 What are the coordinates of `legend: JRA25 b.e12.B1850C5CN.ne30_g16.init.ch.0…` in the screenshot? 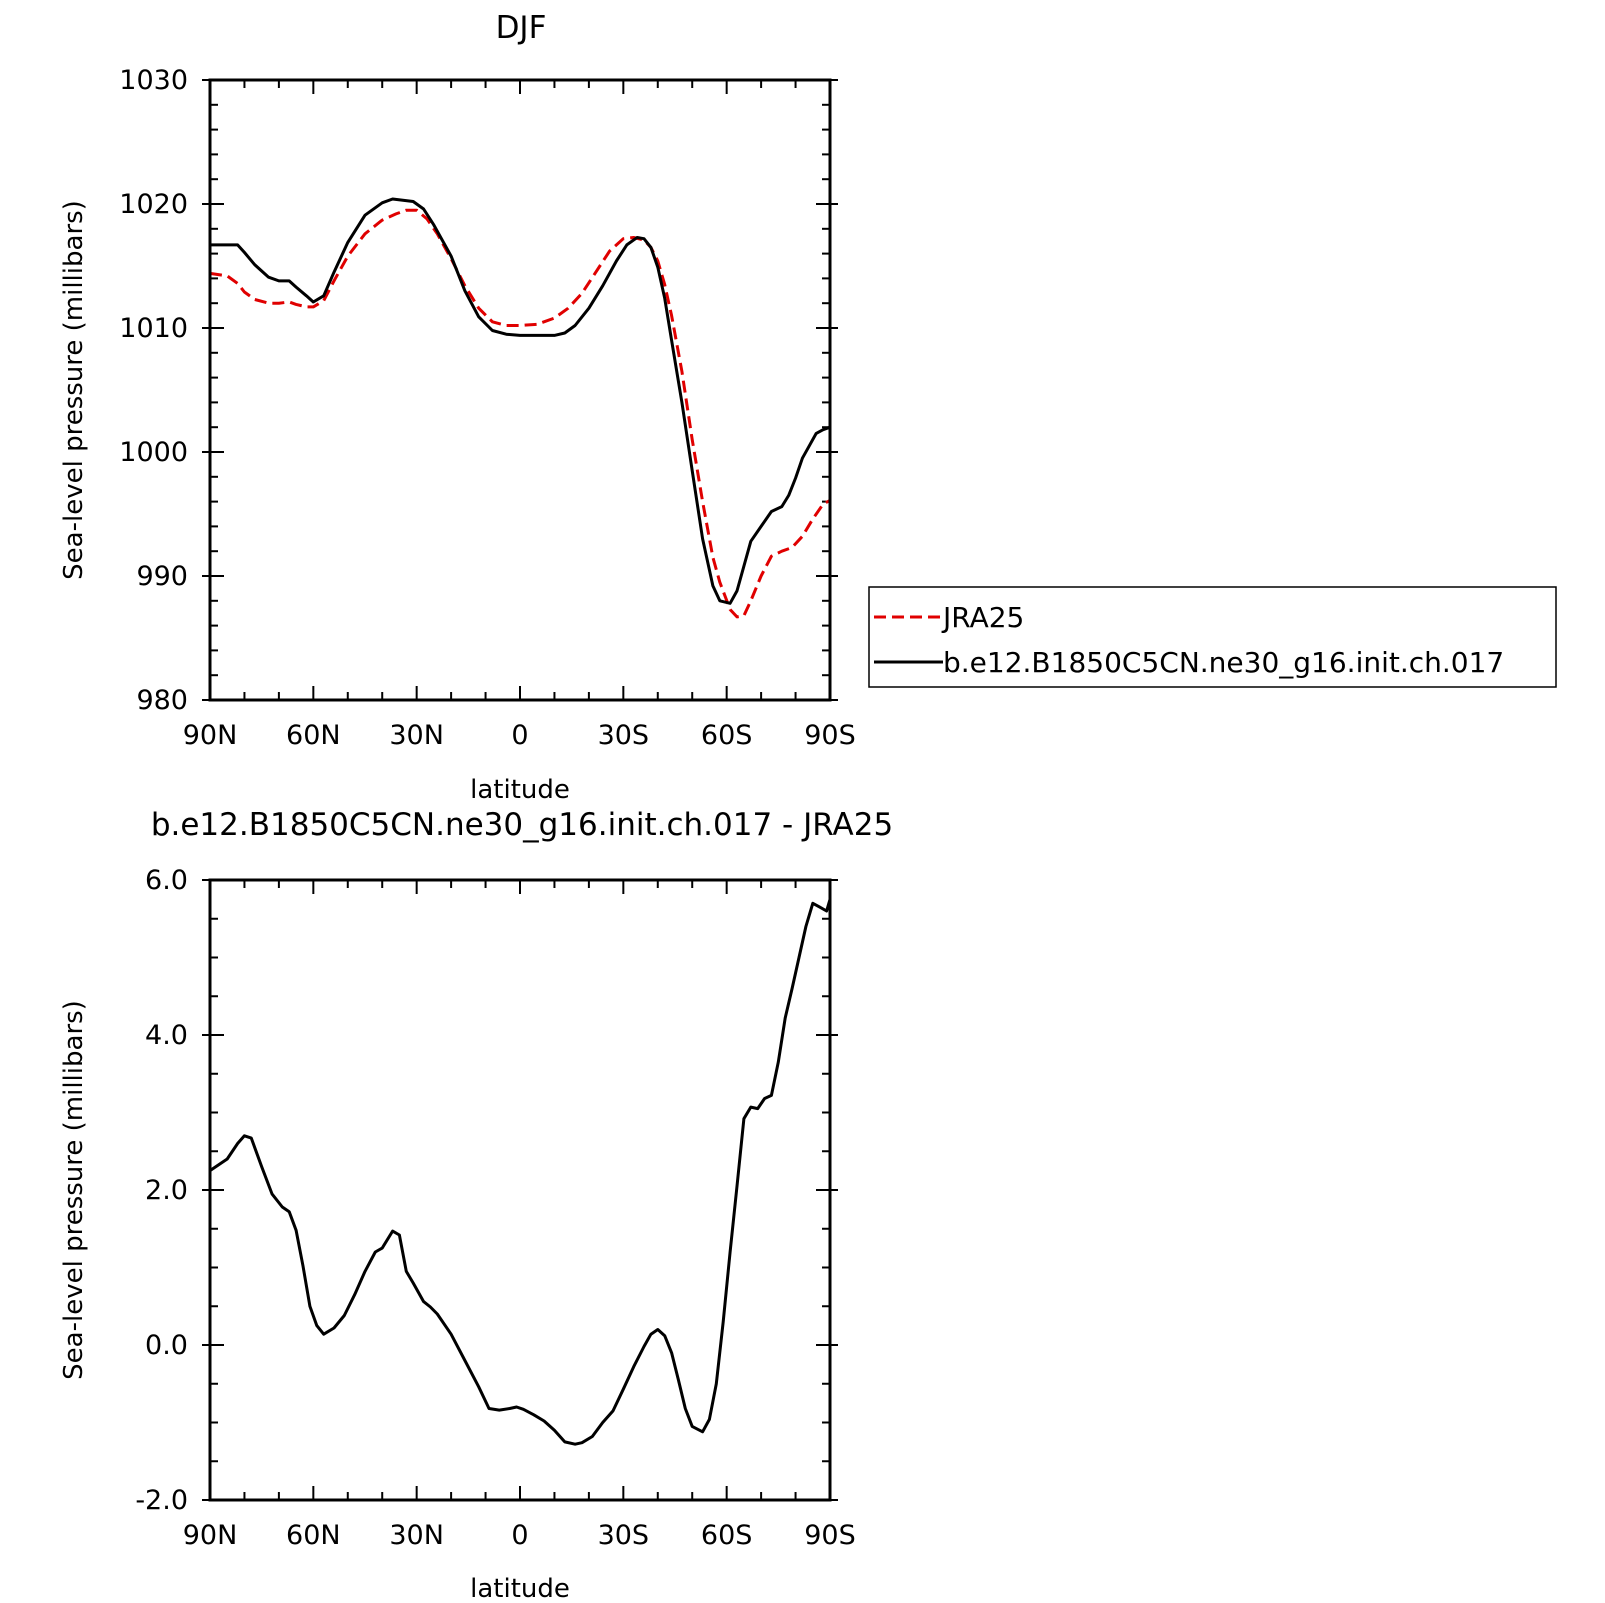 It's located at (1212, 637).